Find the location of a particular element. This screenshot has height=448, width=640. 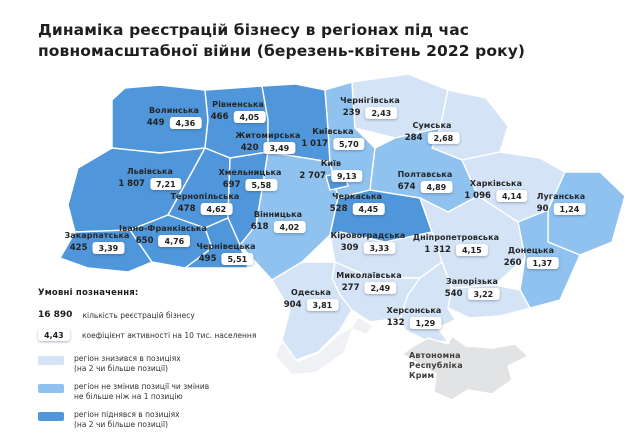

region-shape-zaporizhzhia is located at coordinates (489, 301).